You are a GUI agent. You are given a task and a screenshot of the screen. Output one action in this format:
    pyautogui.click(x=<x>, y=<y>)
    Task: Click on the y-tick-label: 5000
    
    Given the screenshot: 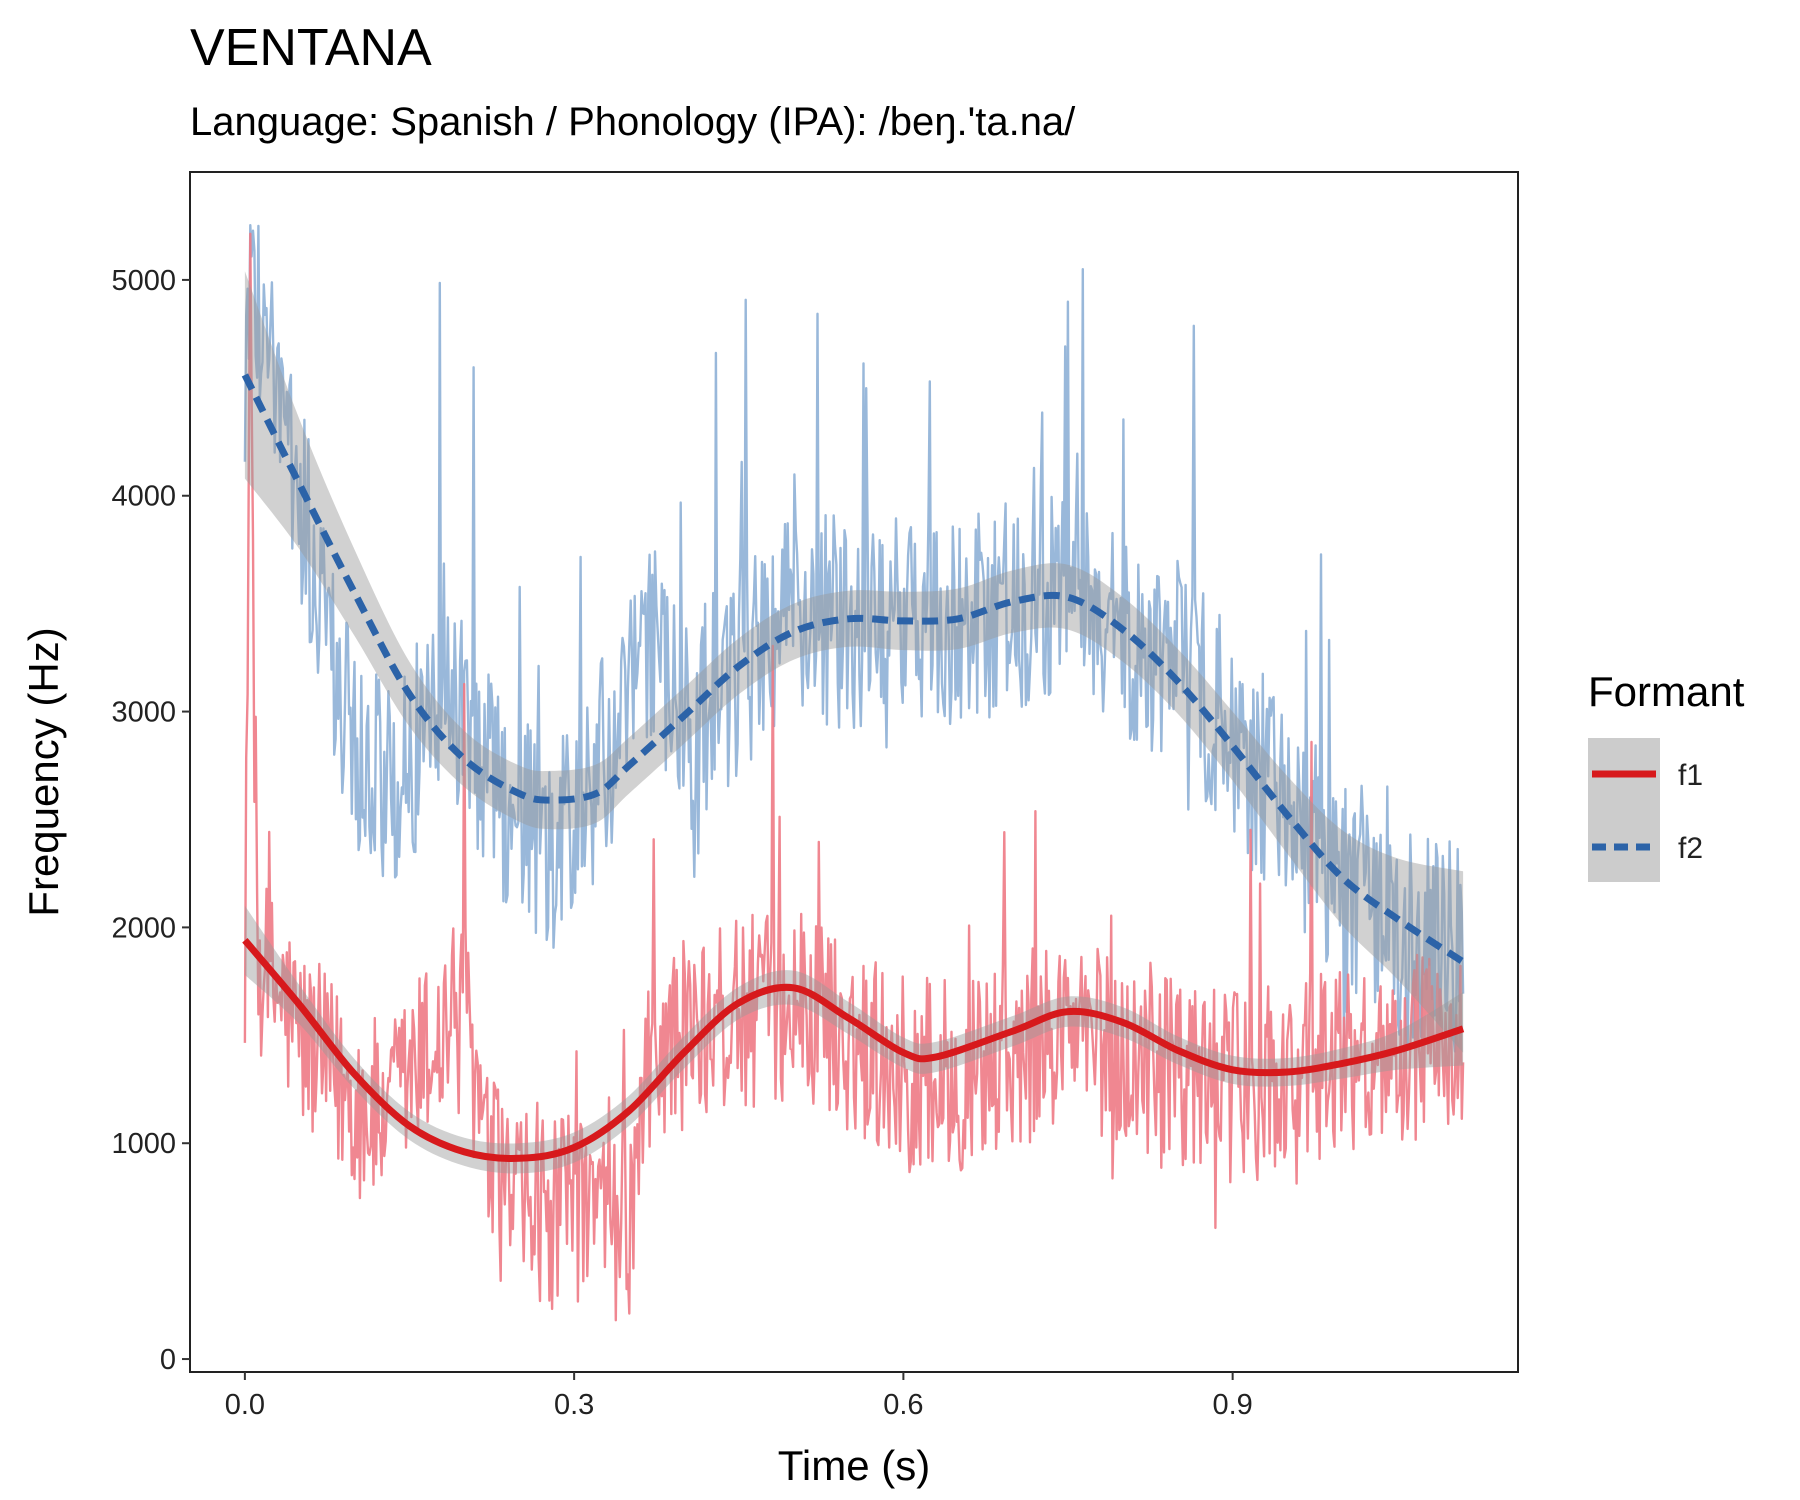 What is the action you would take?
    pyautogui.click(x=143, y=281)
    